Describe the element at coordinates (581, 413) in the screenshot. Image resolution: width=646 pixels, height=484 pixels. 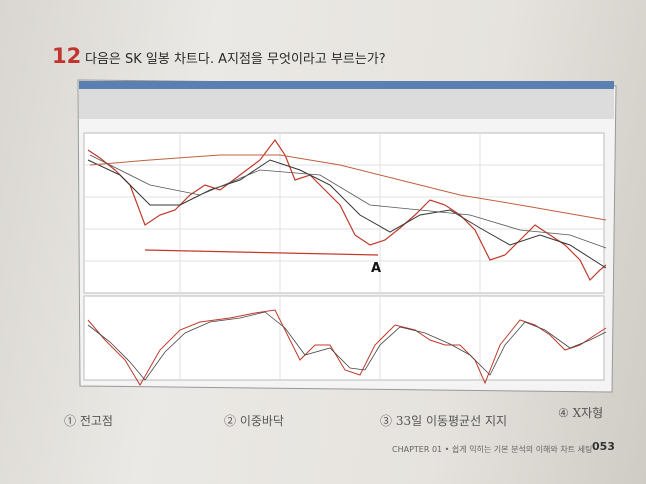
I see `option: ④ X자형` at that location.